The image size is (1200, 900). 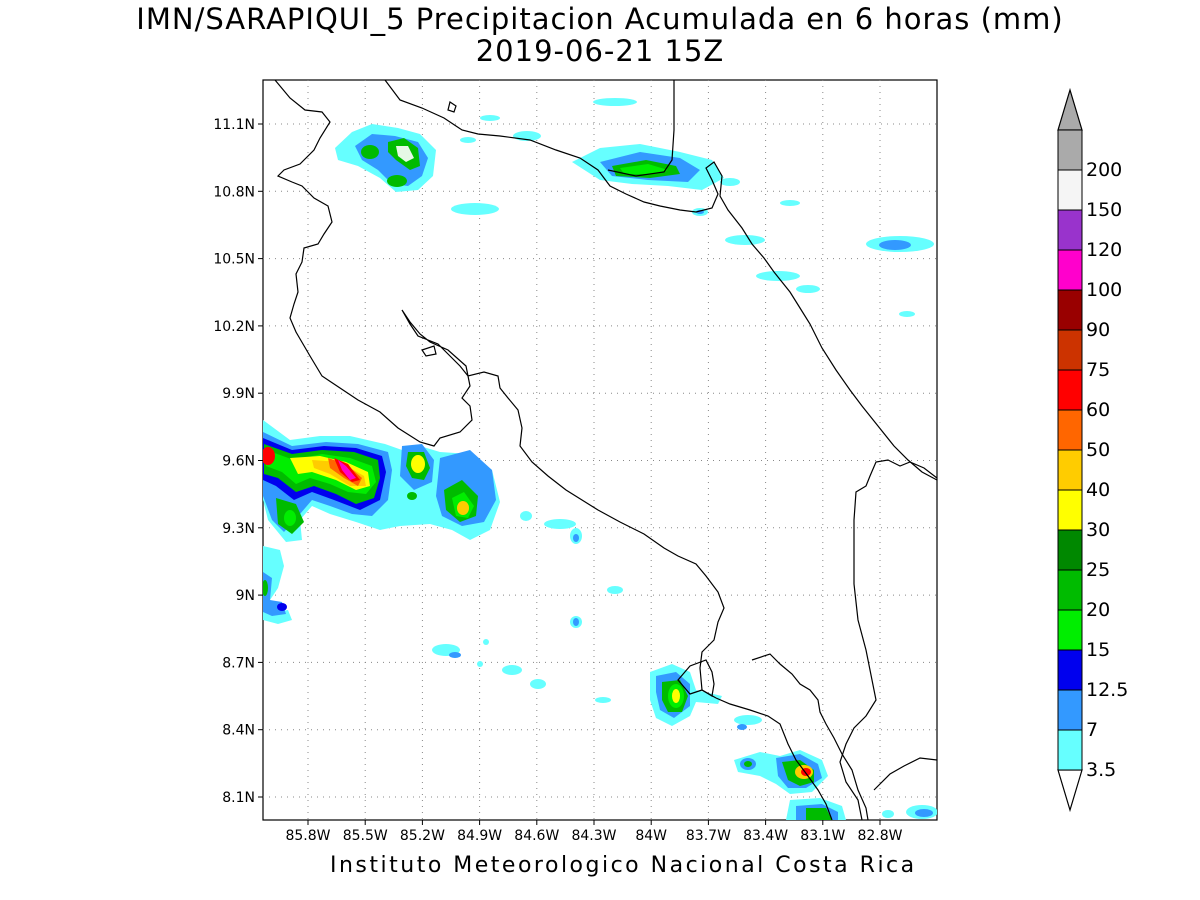 I want to click on colorbar-label: 3.5, so click(x=1101, y=770).